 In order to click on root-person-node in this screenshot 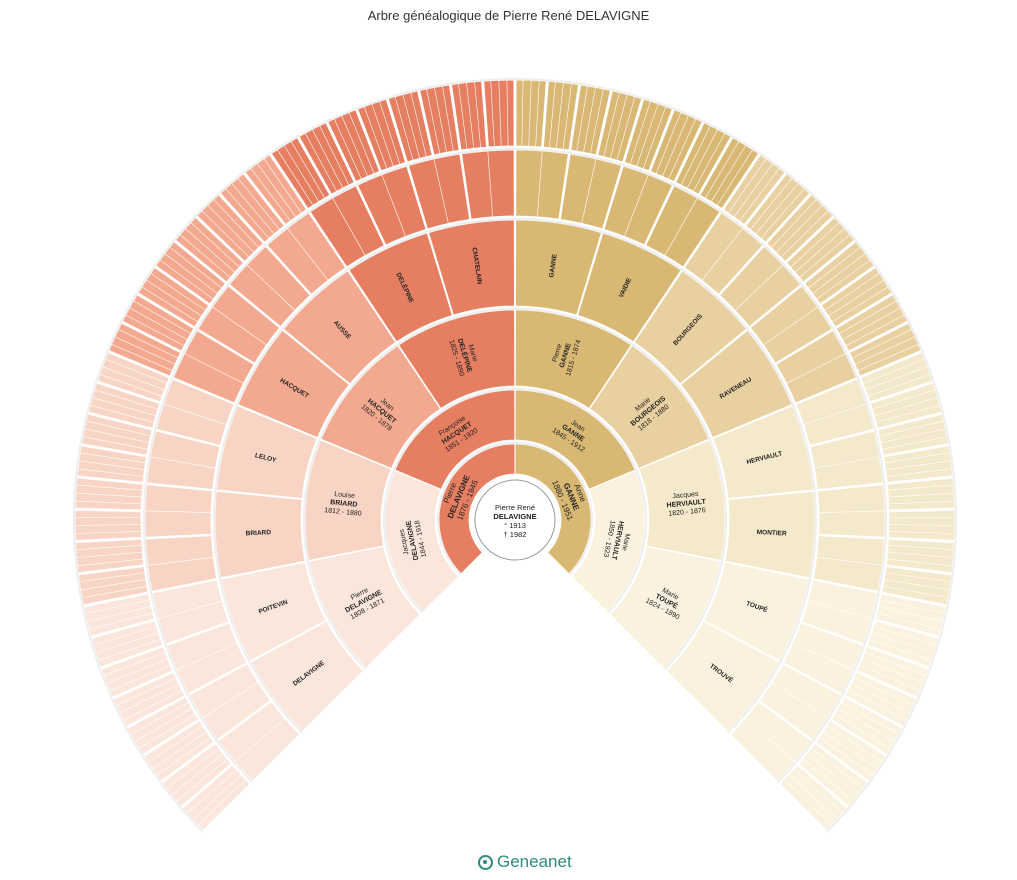, I will do `click(515, 520)`.